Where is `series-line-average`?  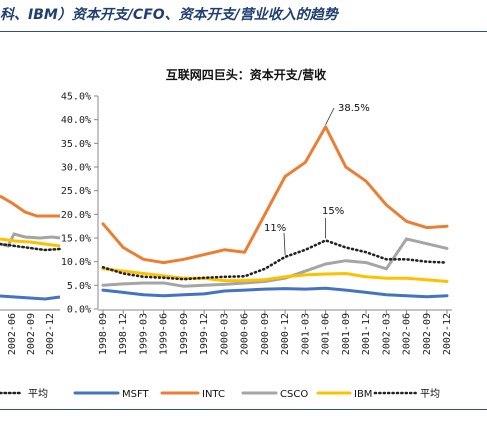 series-line-average is located at coordinates (275, 260).